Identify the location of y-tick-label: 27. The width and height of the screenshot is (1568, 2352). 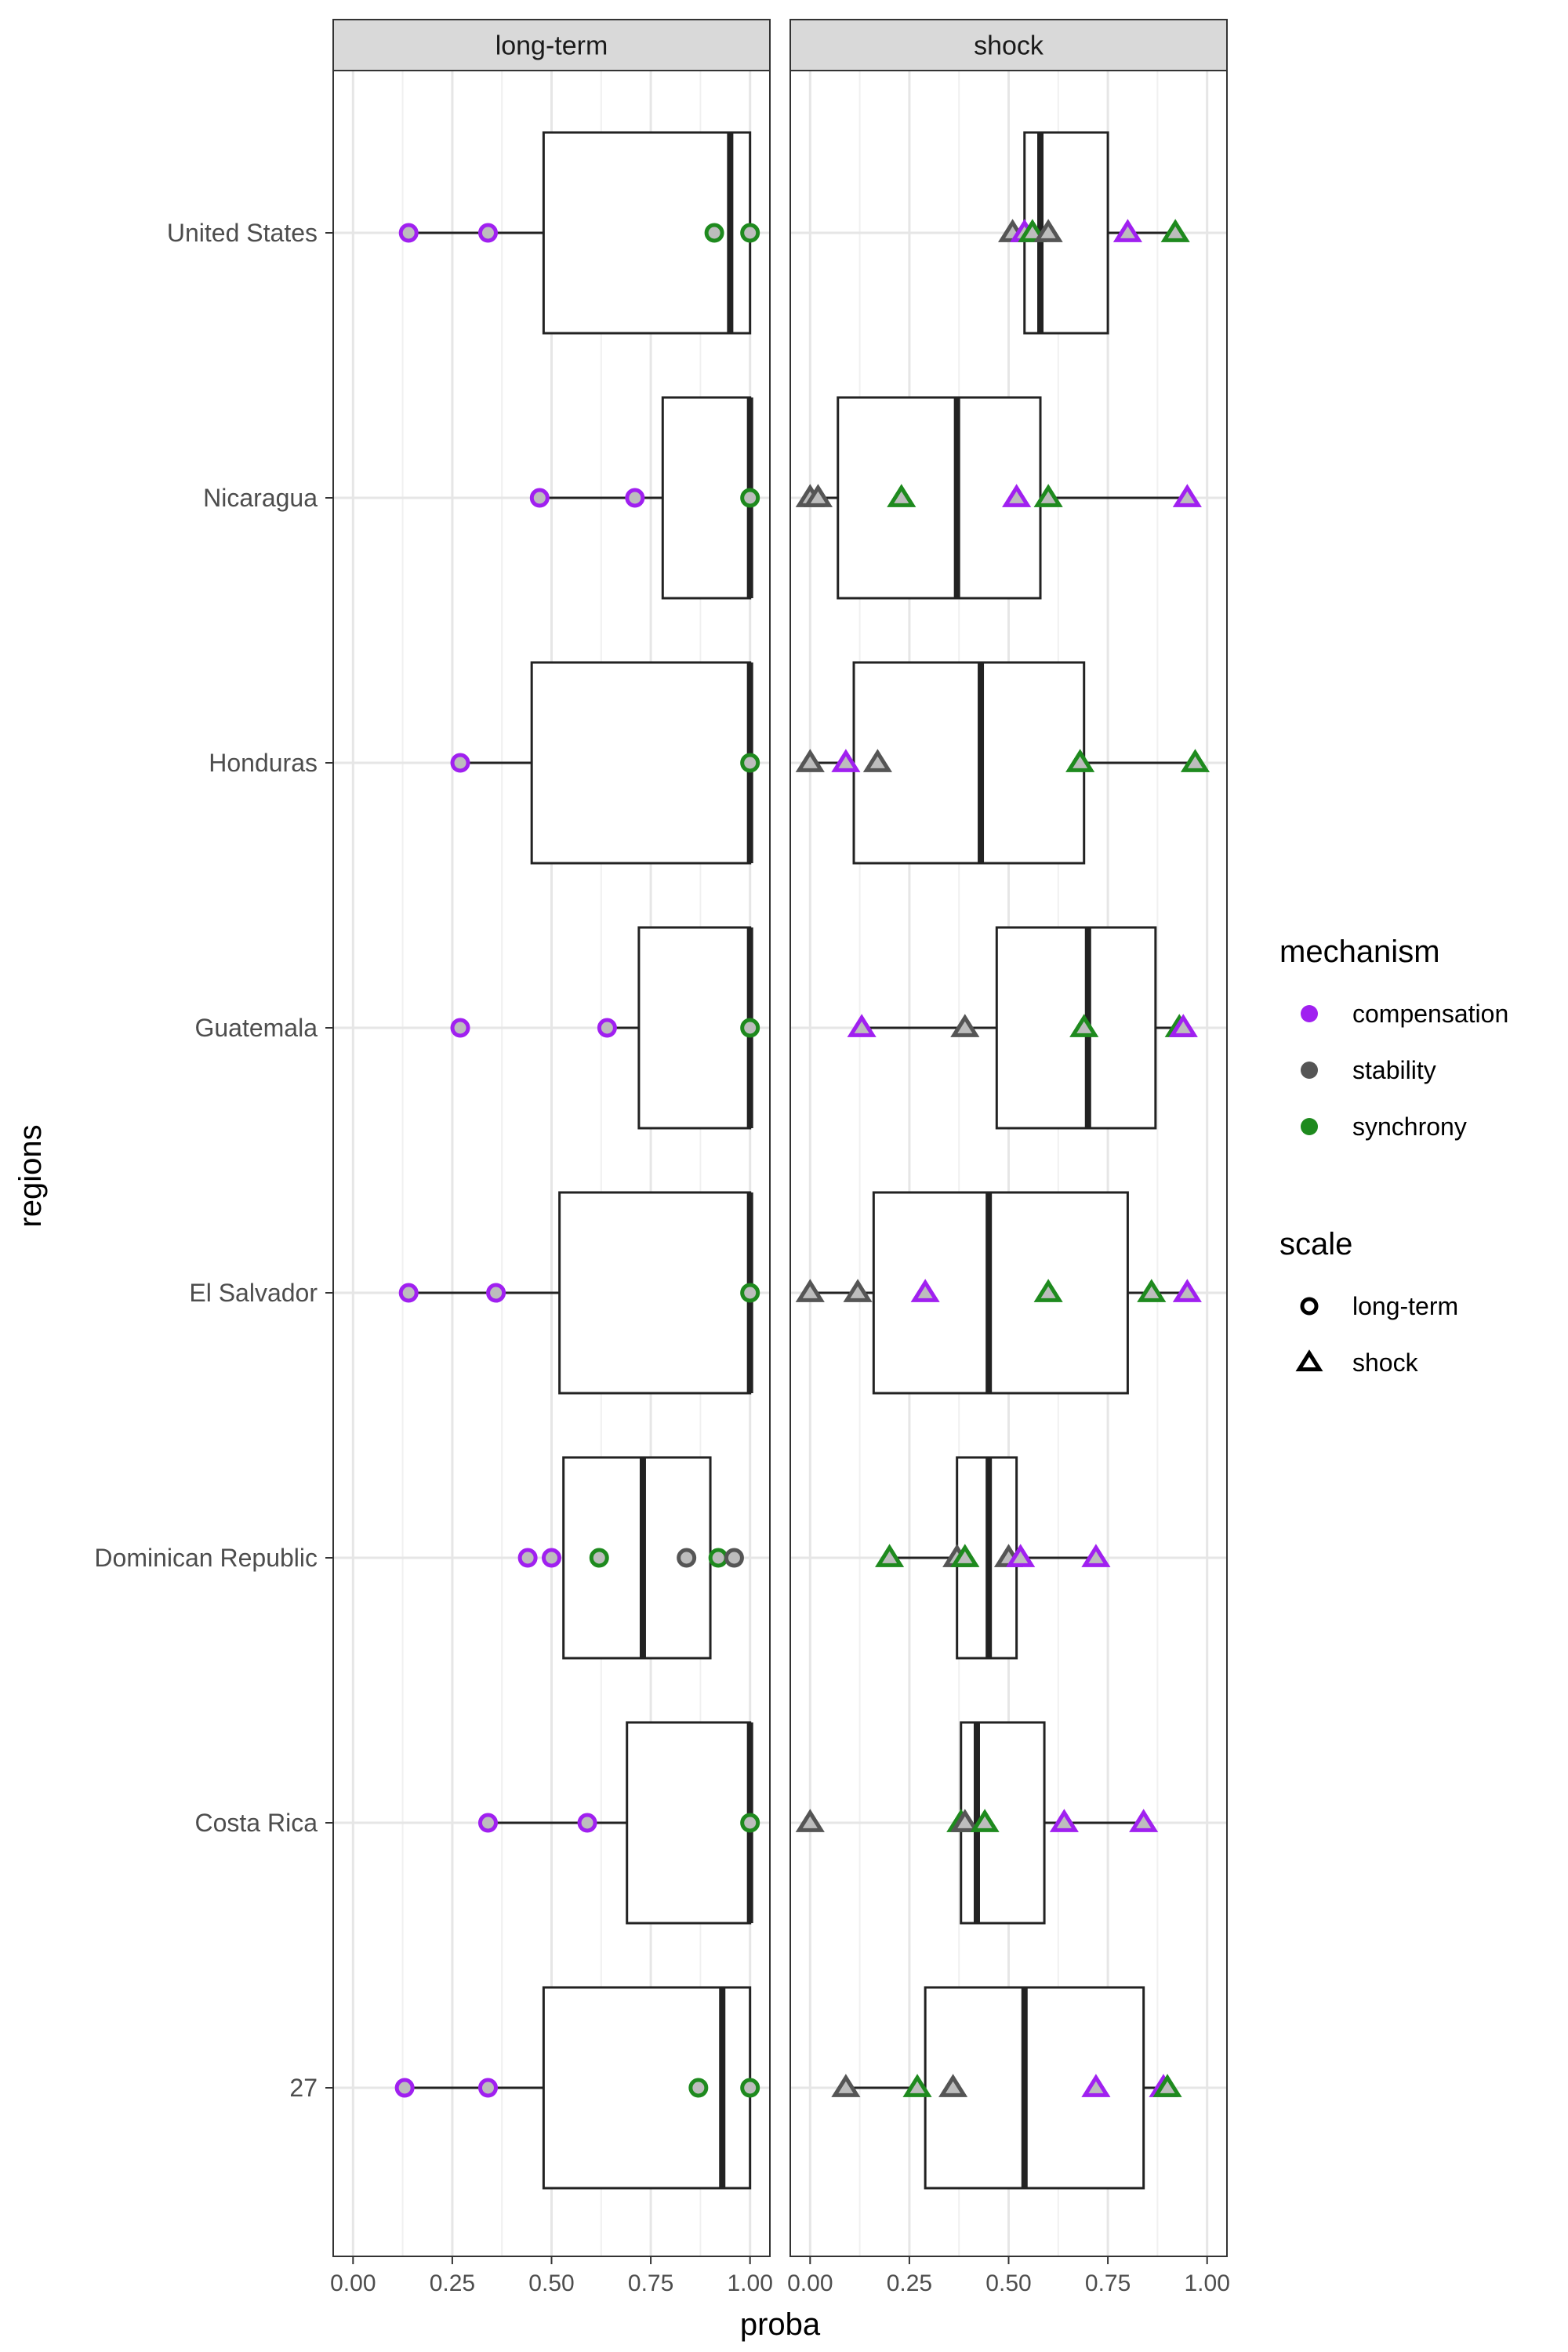
(303, 2088).